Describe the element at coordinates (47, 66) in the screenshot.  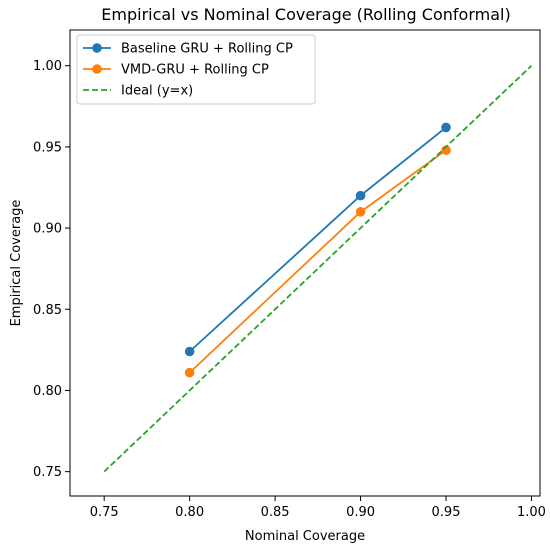
I see `y-tick-label: 1.00` at that location.